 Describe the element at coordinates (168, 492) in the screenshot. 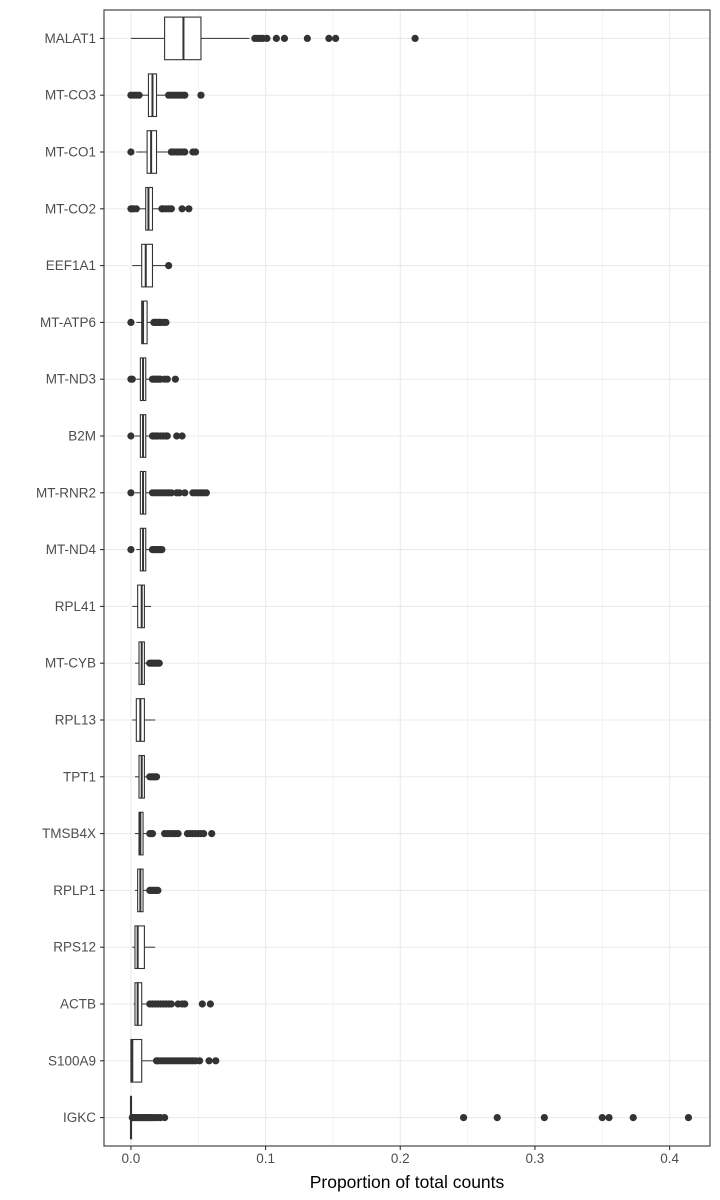

I see `box-mt-rnr2` at that location.